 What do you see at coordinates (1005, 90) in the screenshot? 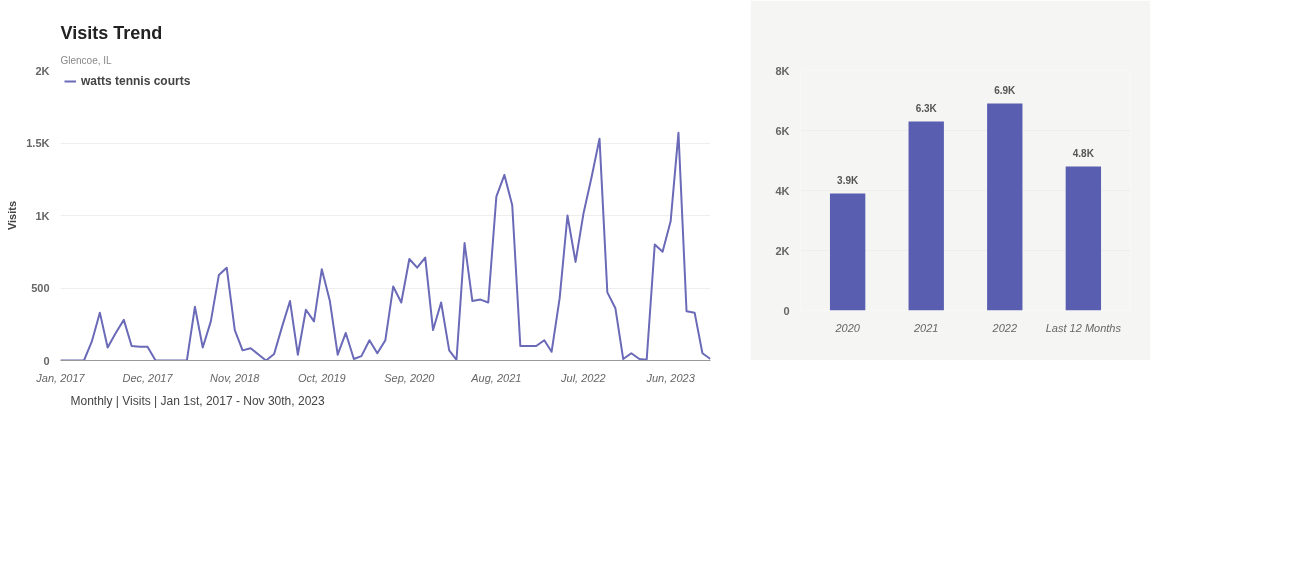
I see `data-label: 6.9K` at bounding box center [1005, 90].